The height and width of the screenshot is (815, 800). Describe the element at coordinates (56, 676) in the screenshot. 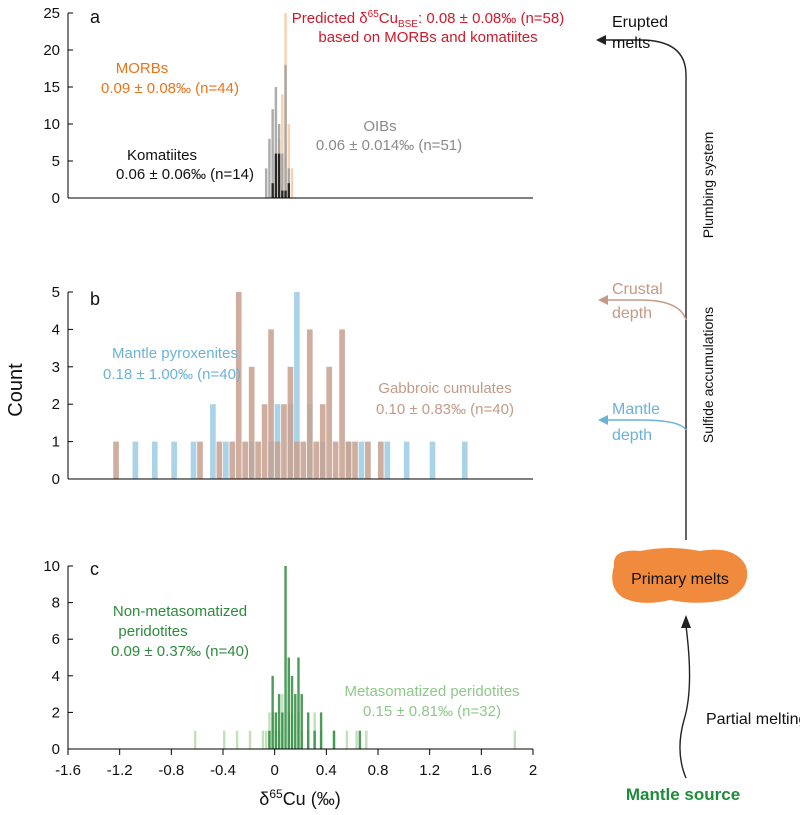

I see `y-tick-label: 4` at that location.